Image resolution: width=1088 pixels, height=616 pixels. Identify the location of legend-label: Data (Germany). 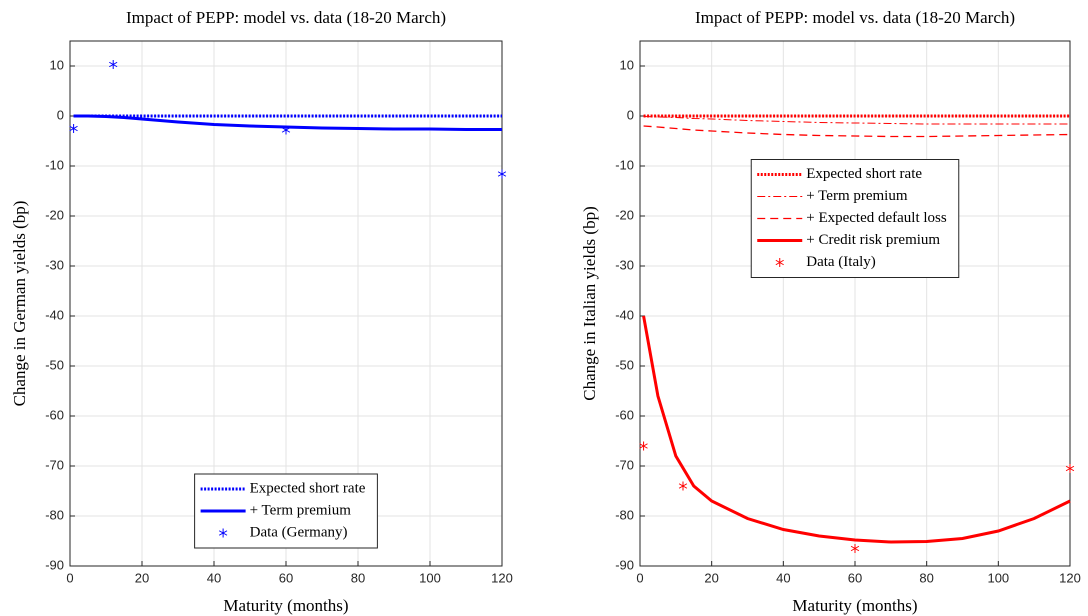
(299, 532).